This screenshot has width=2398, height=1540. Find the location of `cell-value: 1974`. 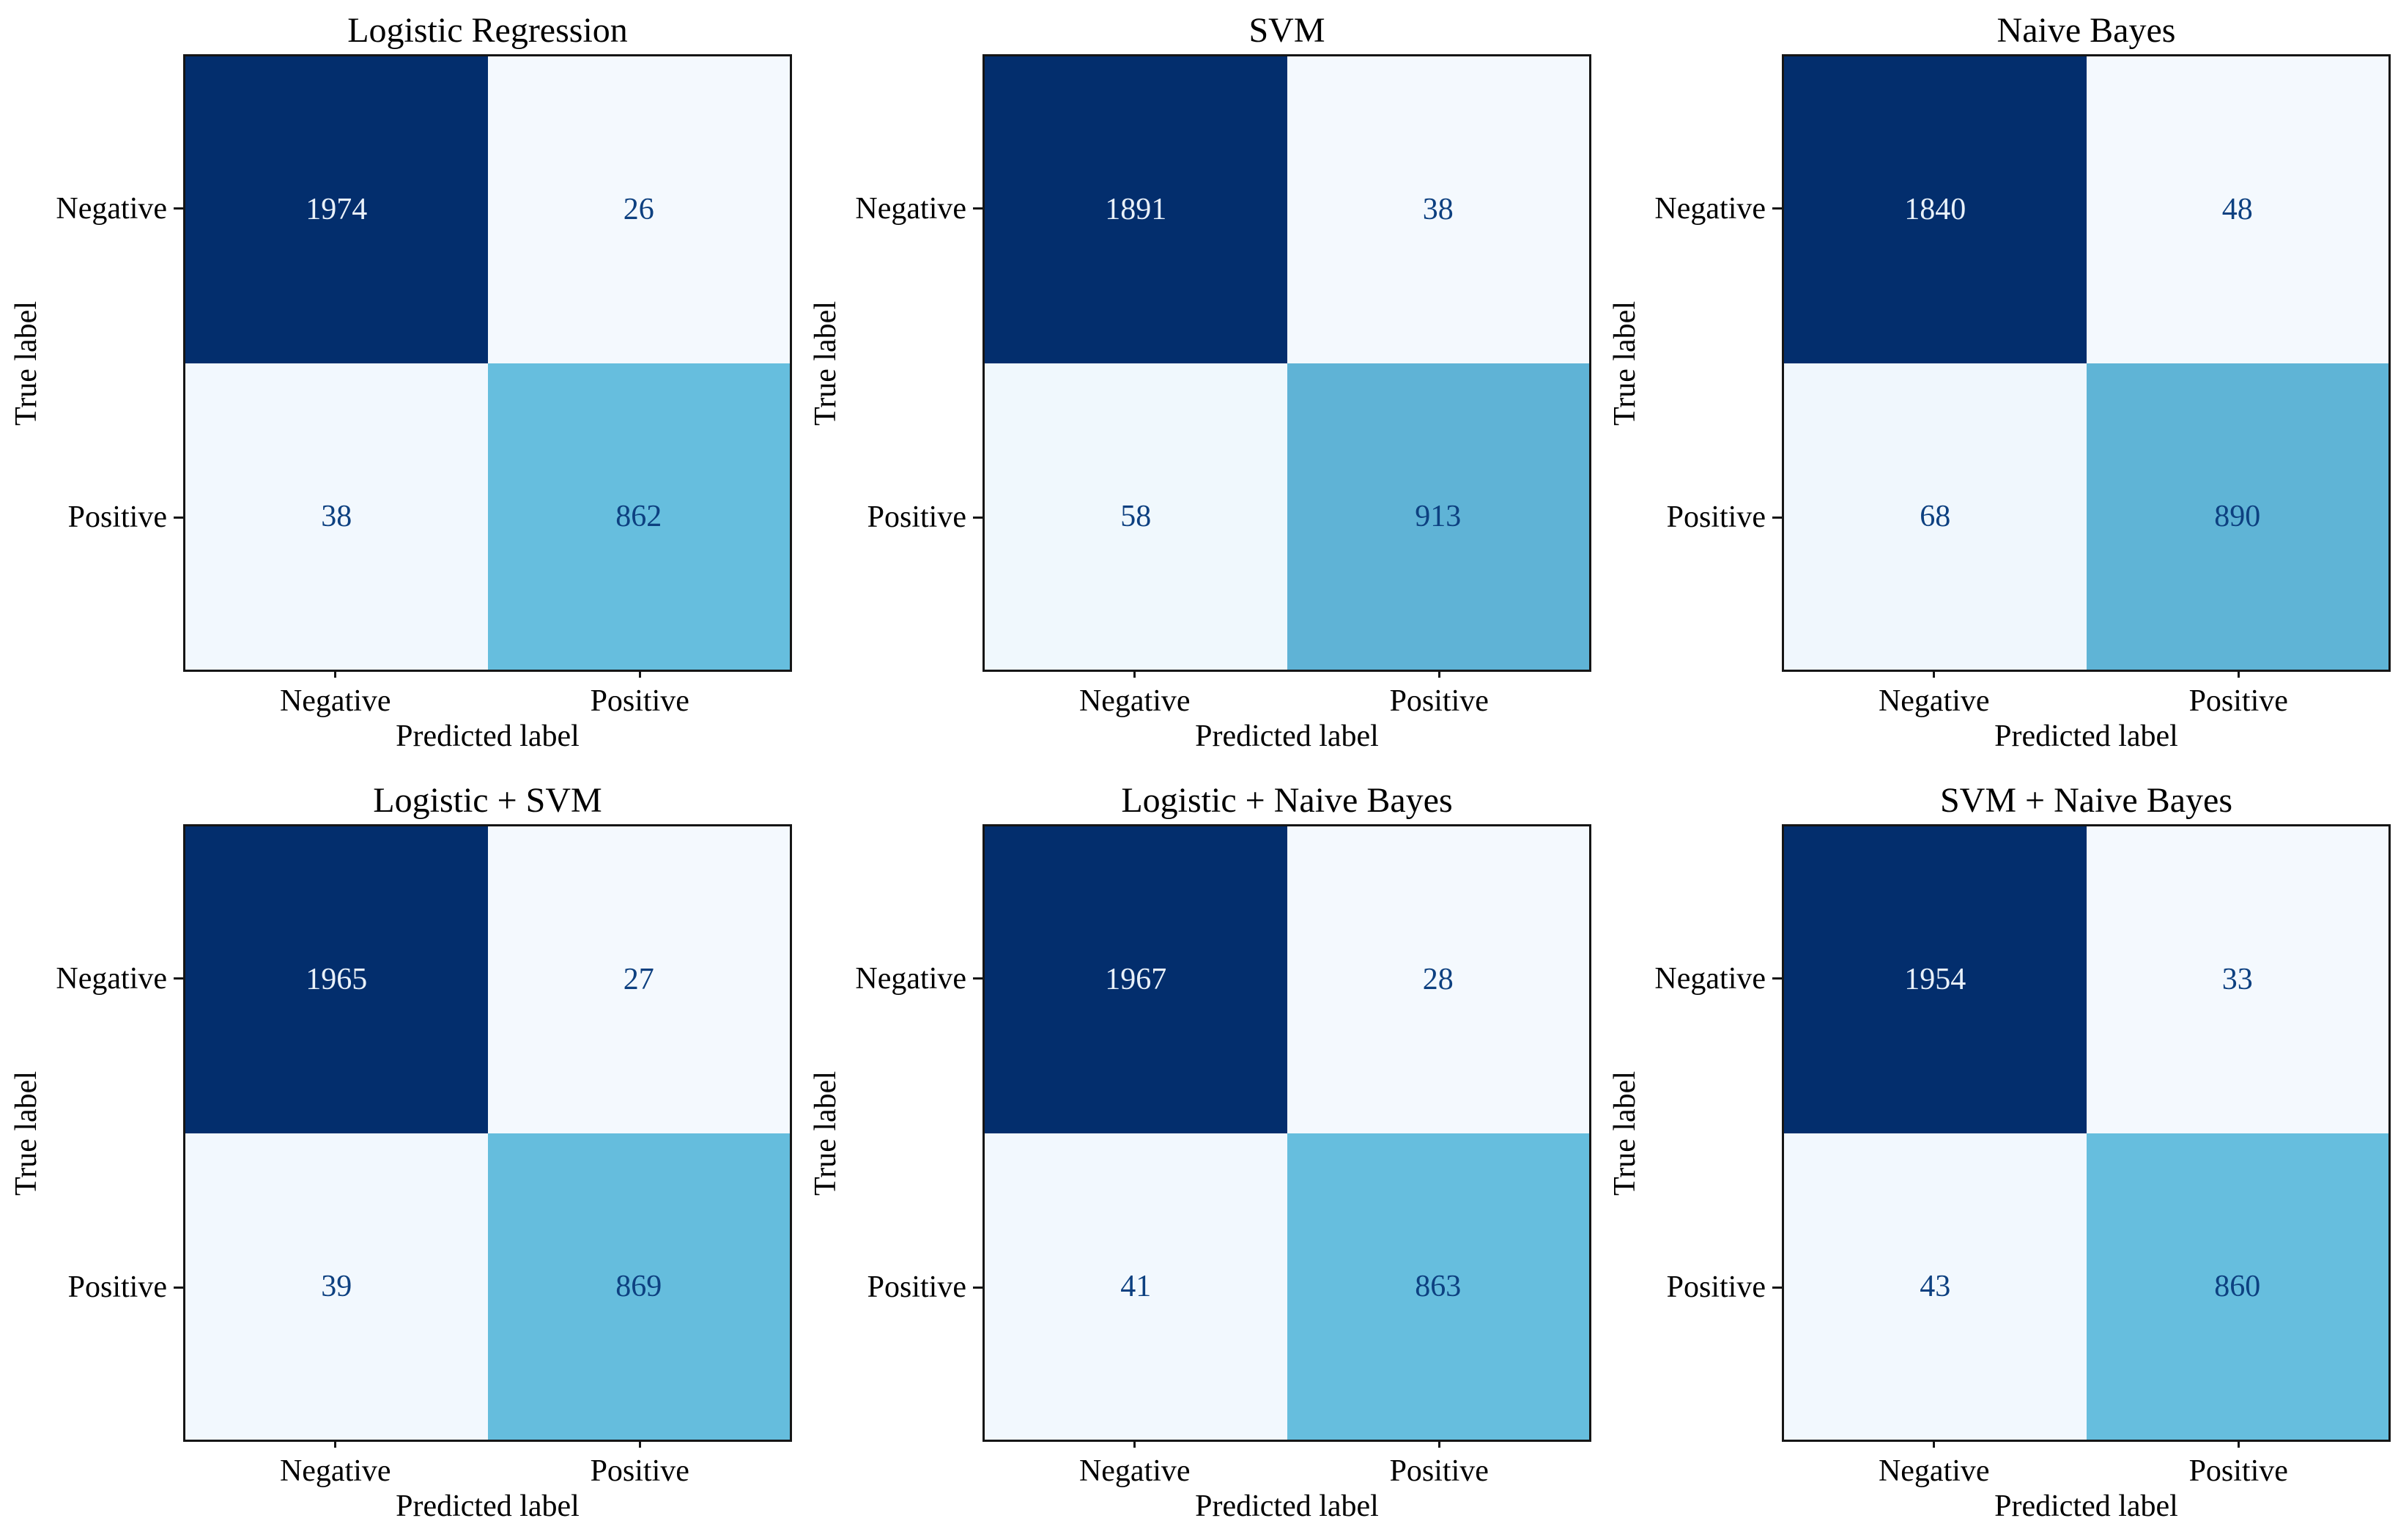

cell-value: 1974 is located at coordinates (337, 210).